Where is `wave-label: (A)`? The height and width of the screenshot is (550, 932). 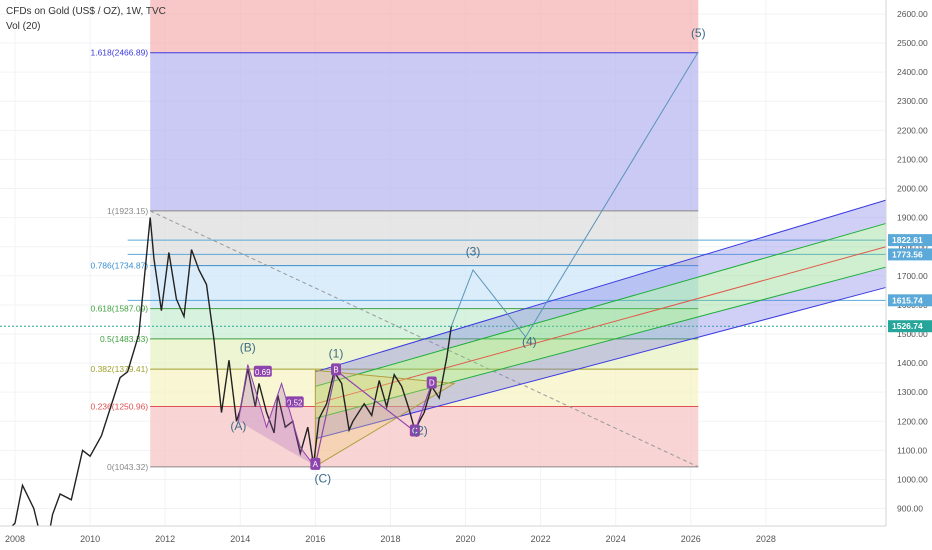
wave-label: (A) is located at coordinates (238, 426).